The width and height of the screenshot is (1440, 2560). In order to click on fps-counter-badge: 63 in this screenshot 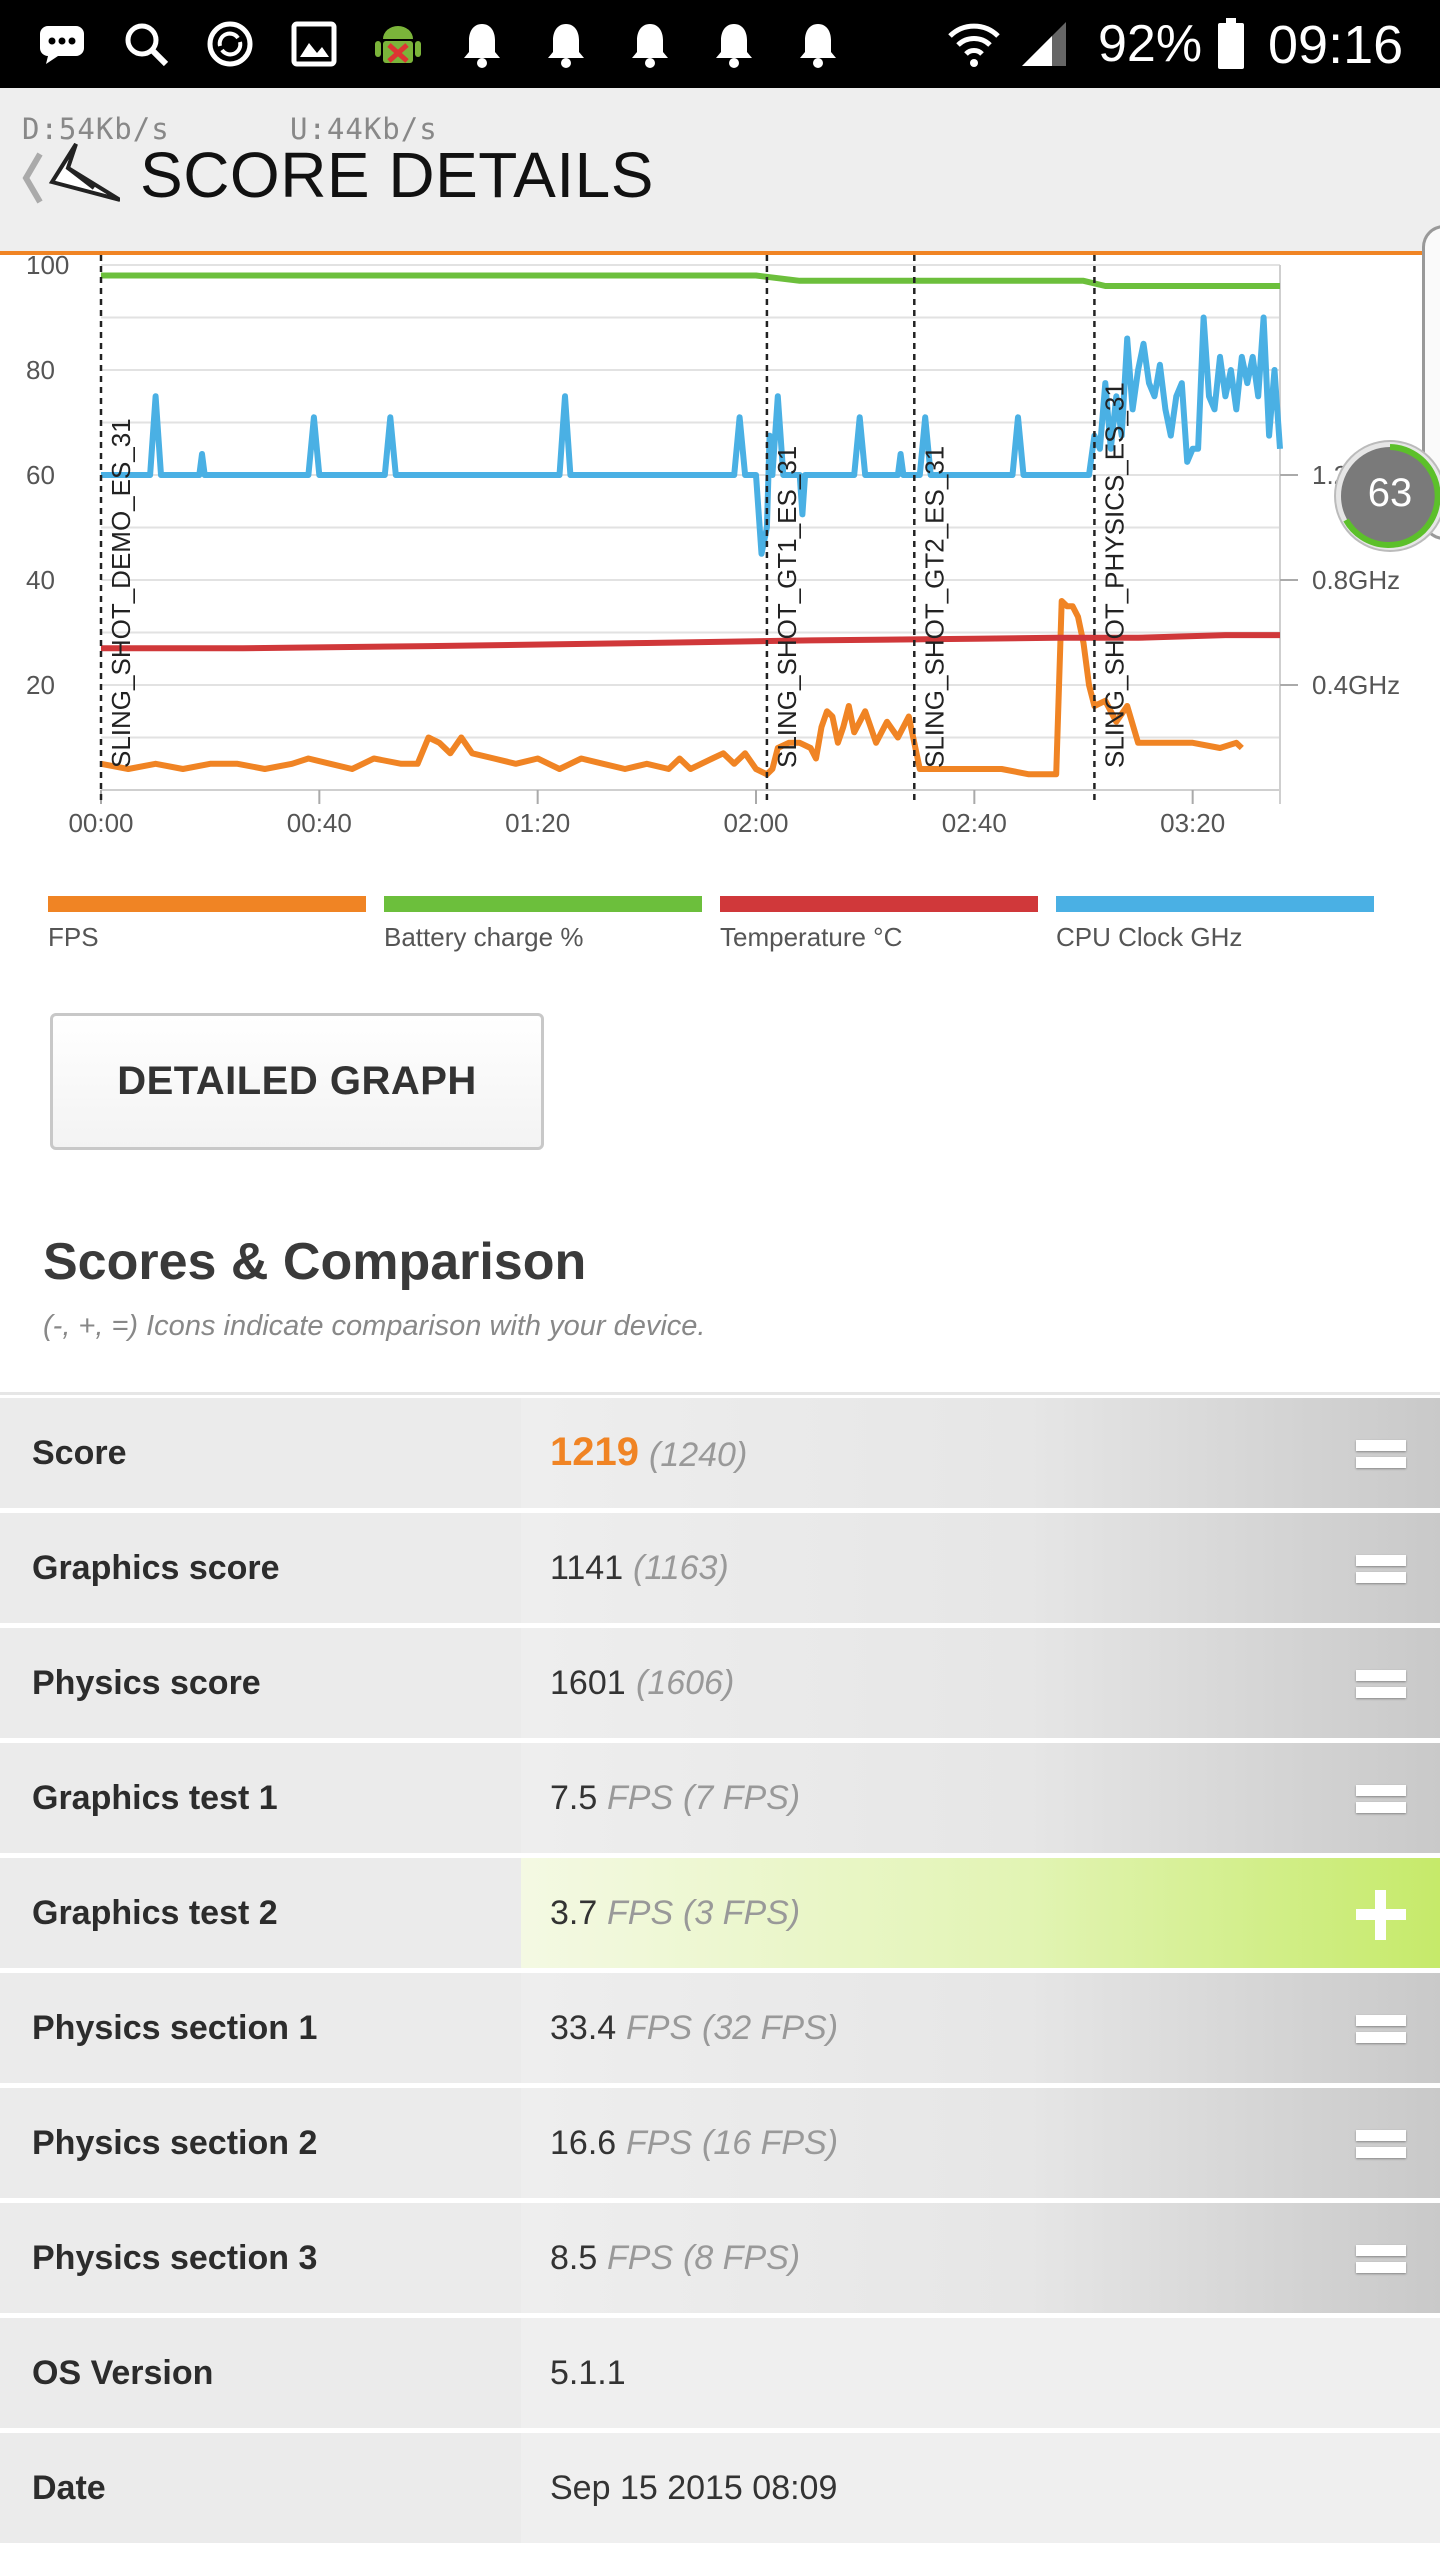, I will do `click(1388, 496)`.